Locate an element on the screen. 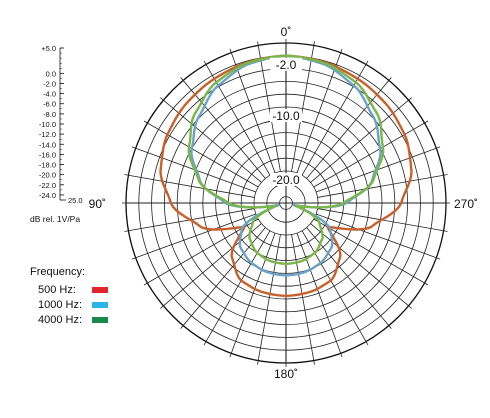  angle-label: 0˚ is located at coordinates (286, 32).